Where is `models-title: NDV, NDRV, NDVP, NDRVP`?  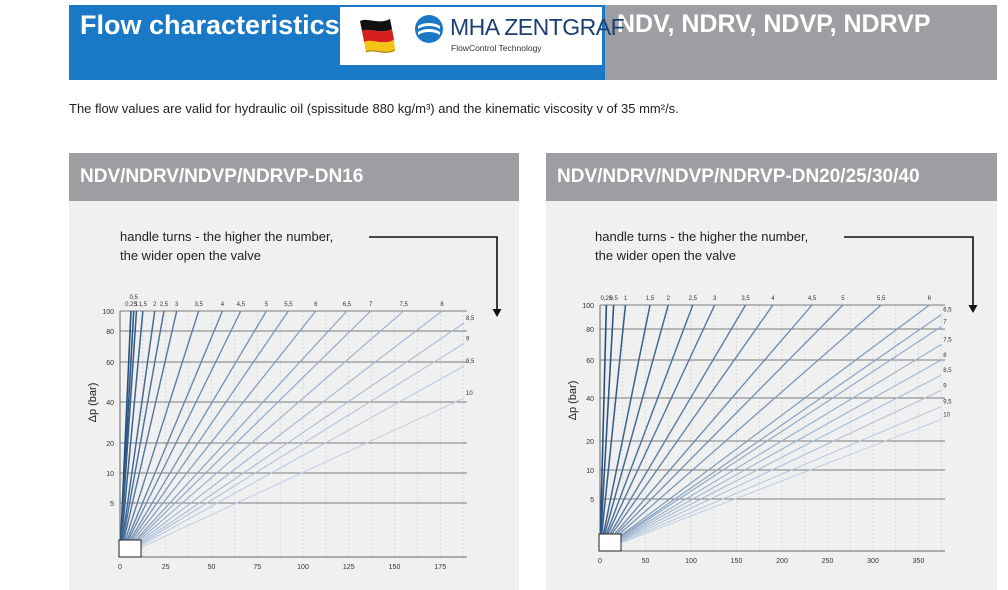
models-title: NDV, NDRV, NDVP, NDRVP is located at coordinates (774, 24).